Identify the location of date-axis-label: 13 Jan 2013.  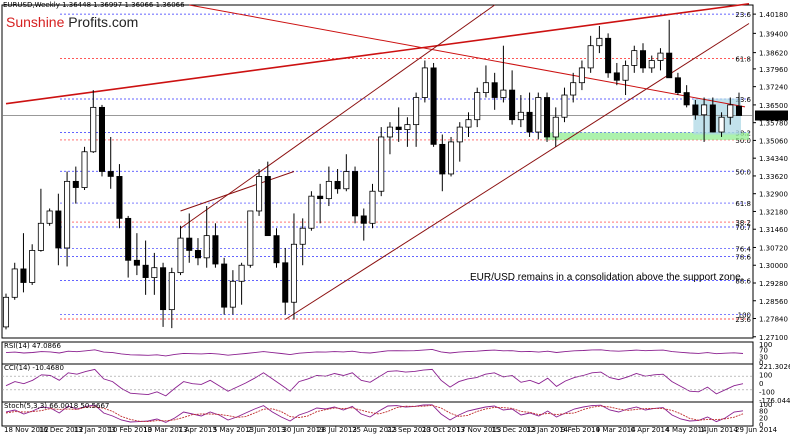
(95, 430).